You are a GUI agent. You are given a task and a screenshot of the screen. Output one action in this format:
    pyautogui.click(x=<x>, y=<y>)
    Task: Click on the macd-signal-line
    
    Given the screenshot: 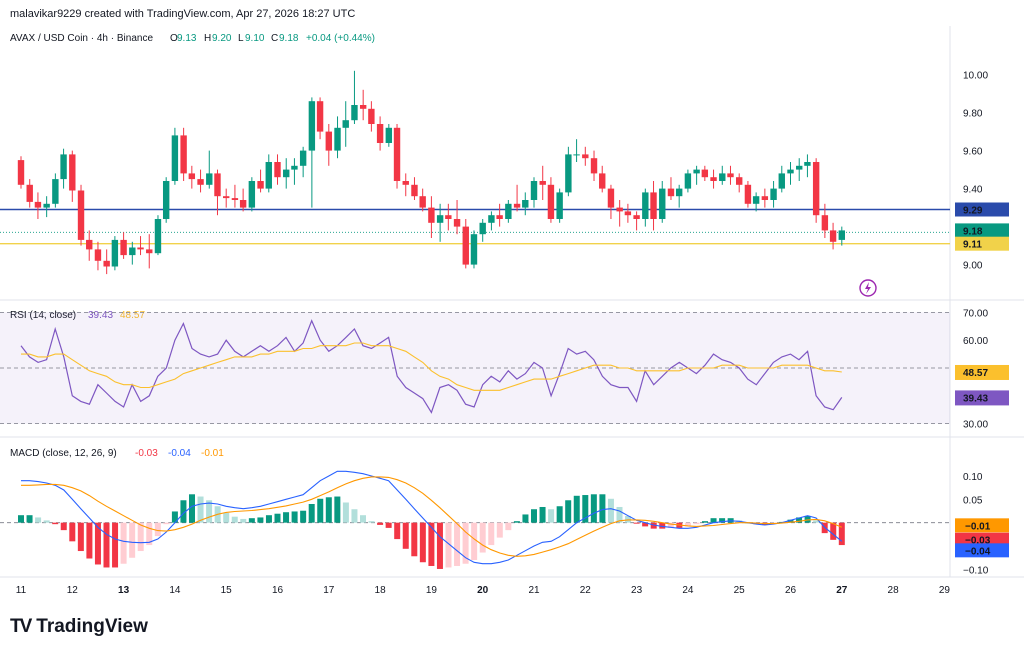 What is the action you would take?
    pyautogui.click(x=432, y=516)
    